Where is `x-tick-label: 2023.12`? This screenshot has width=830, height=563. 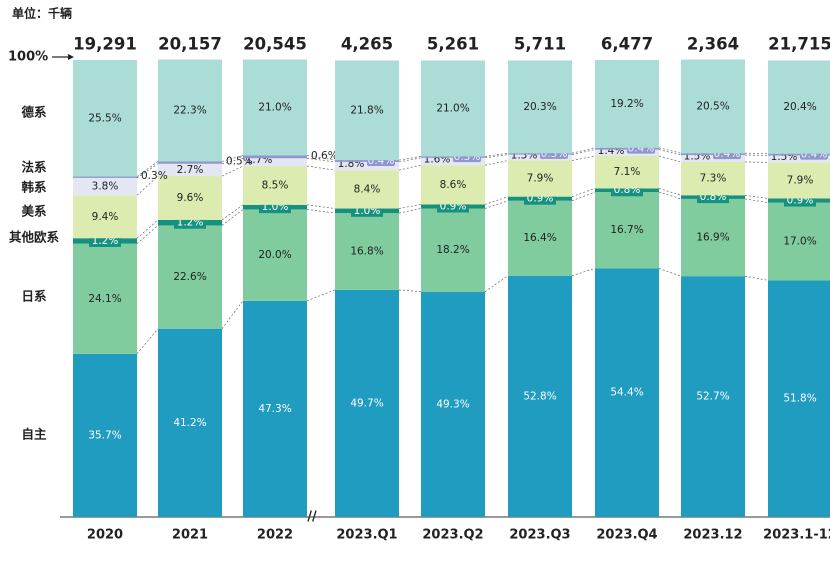
x-tick-label: 2023.12 is located at coordinates (712, 535).